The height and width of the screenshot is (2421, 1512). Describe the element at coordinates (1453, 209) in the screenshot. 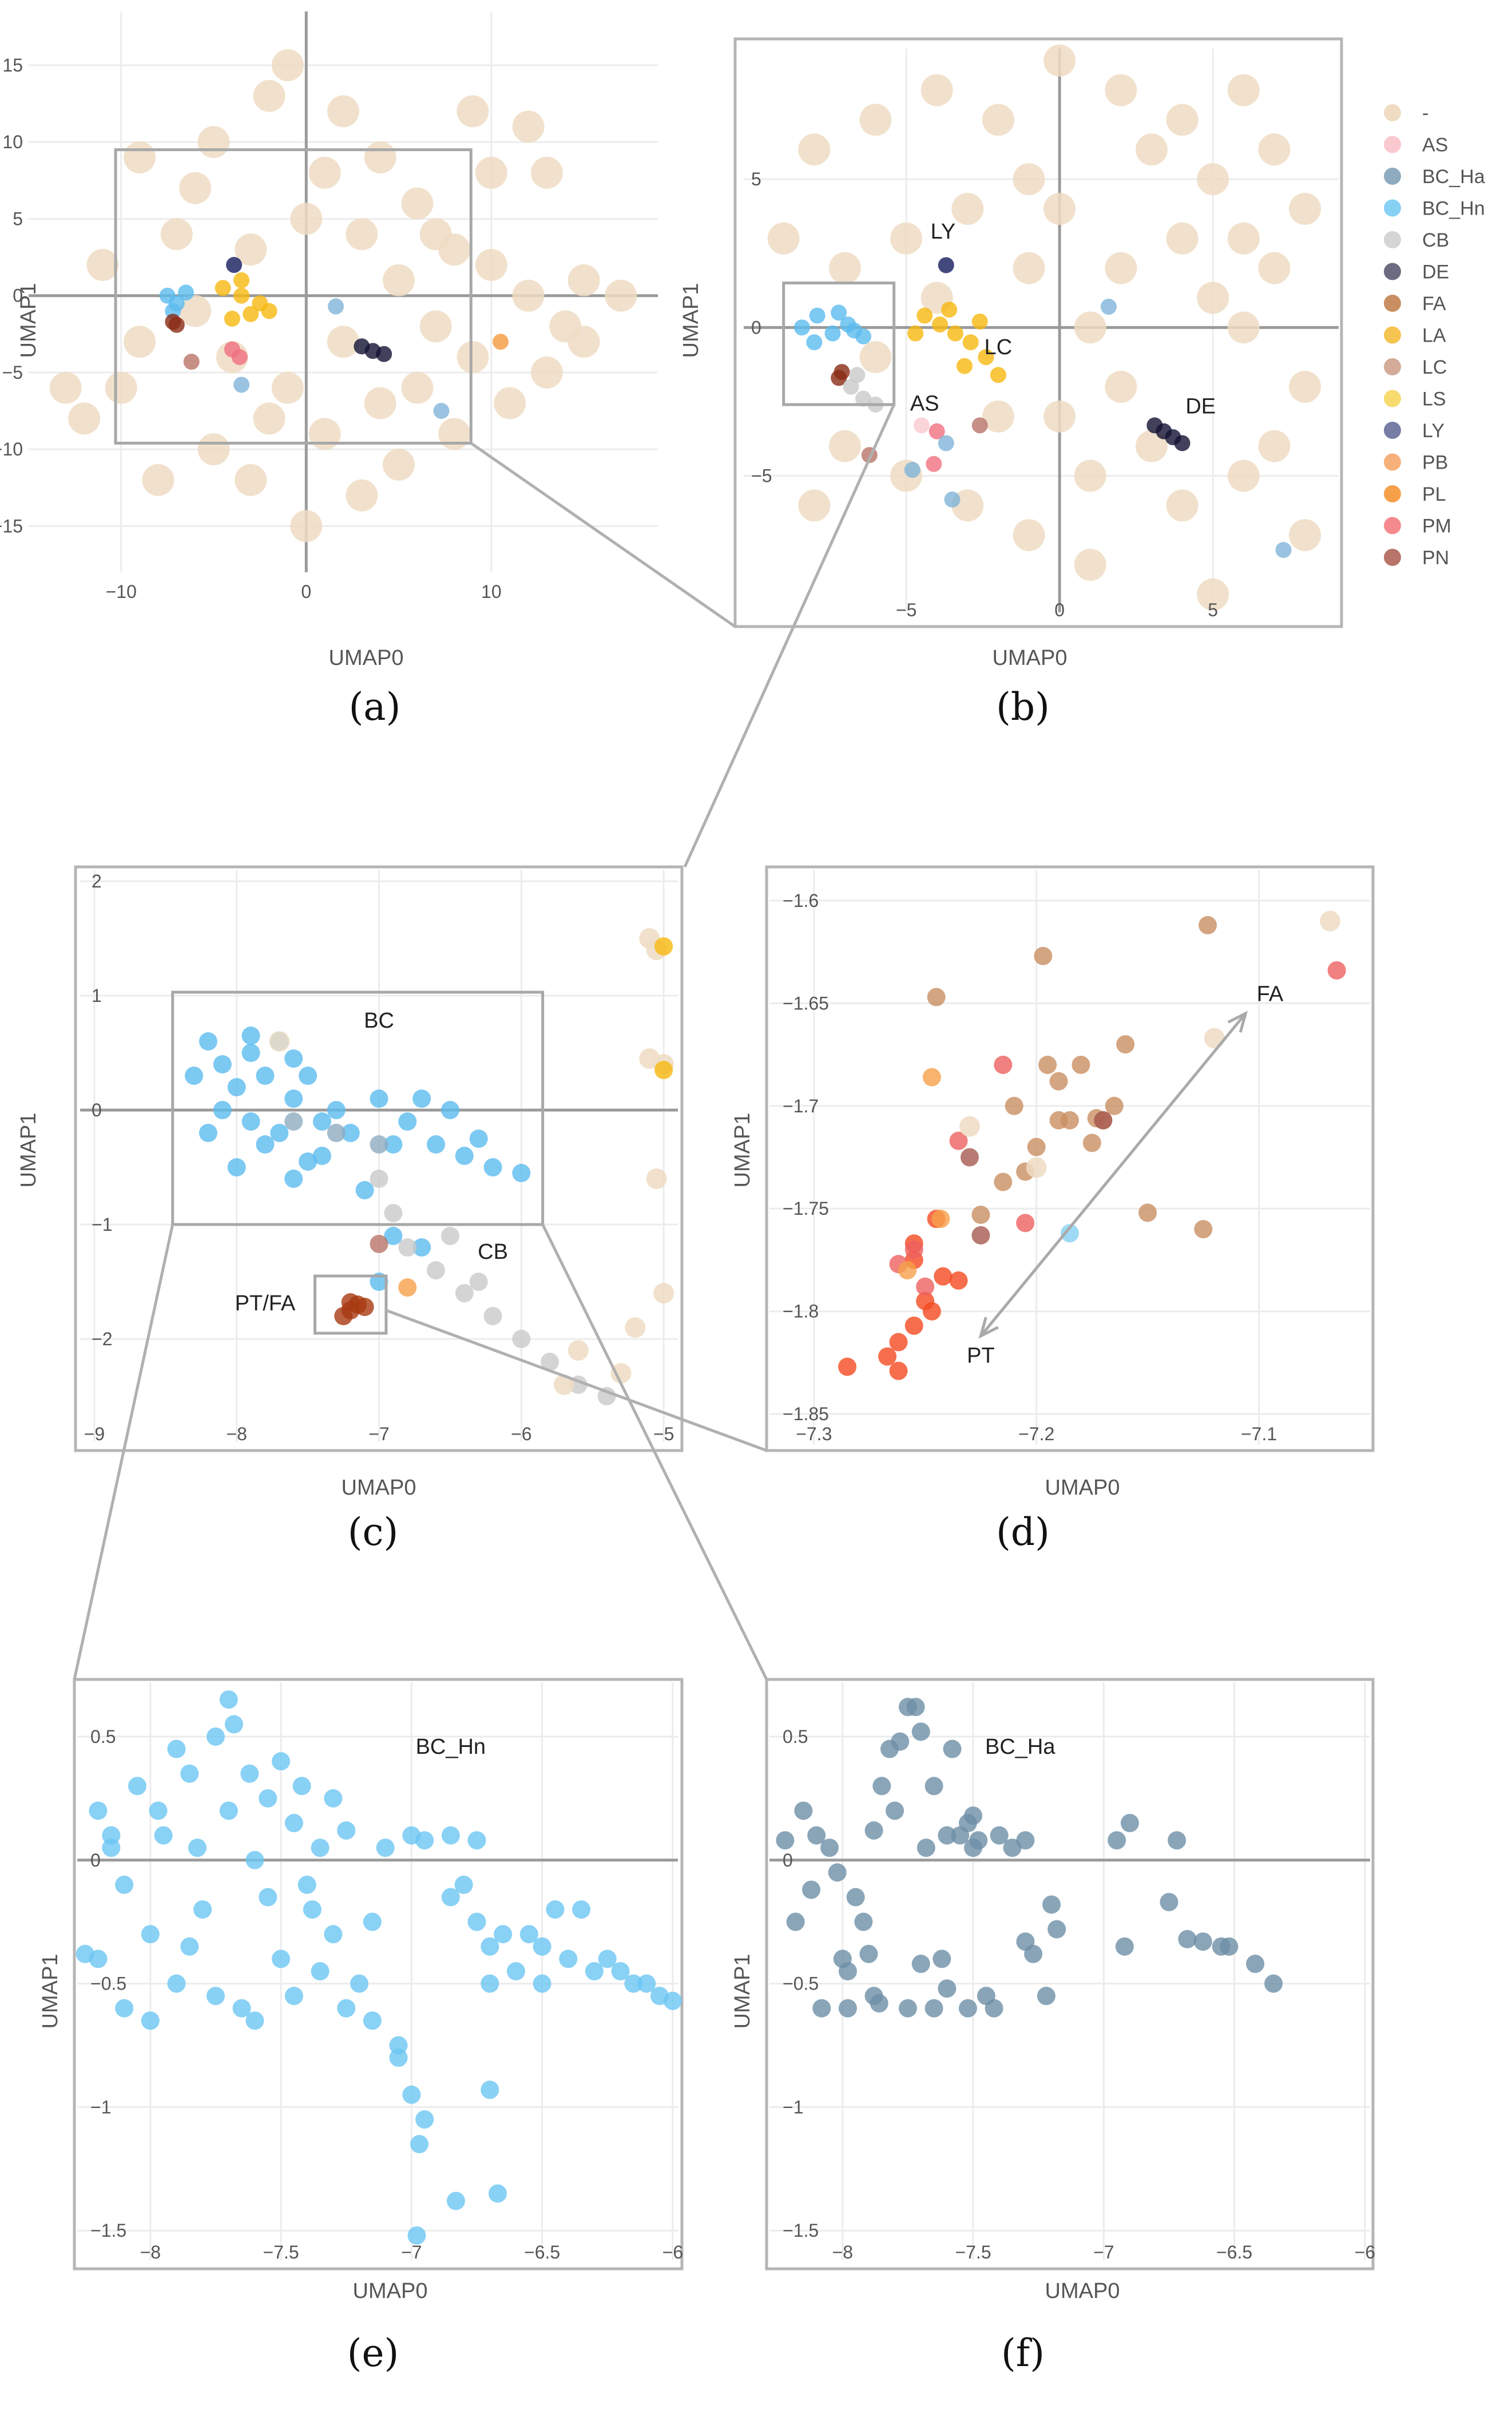

I see `legend-label: BC_Hn` at that location.